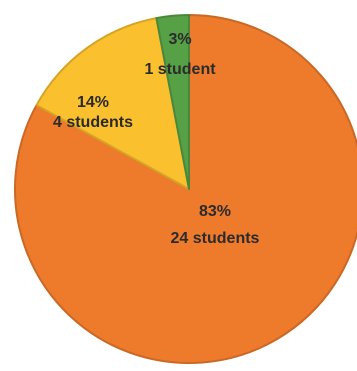 The image size is (357, 371). I want to click on slice-1-percent-label: 83%, so click(215, 211).